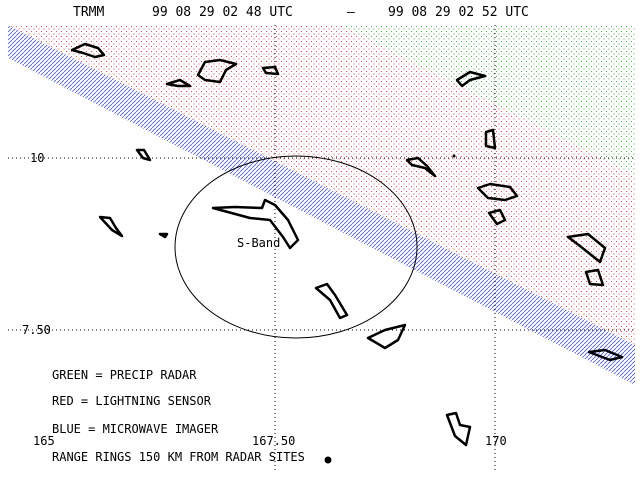  What do you see at coordinates (273, 441) in the screenshot?
I see `lon-label: 167.50` at bounding box center [273, 441].